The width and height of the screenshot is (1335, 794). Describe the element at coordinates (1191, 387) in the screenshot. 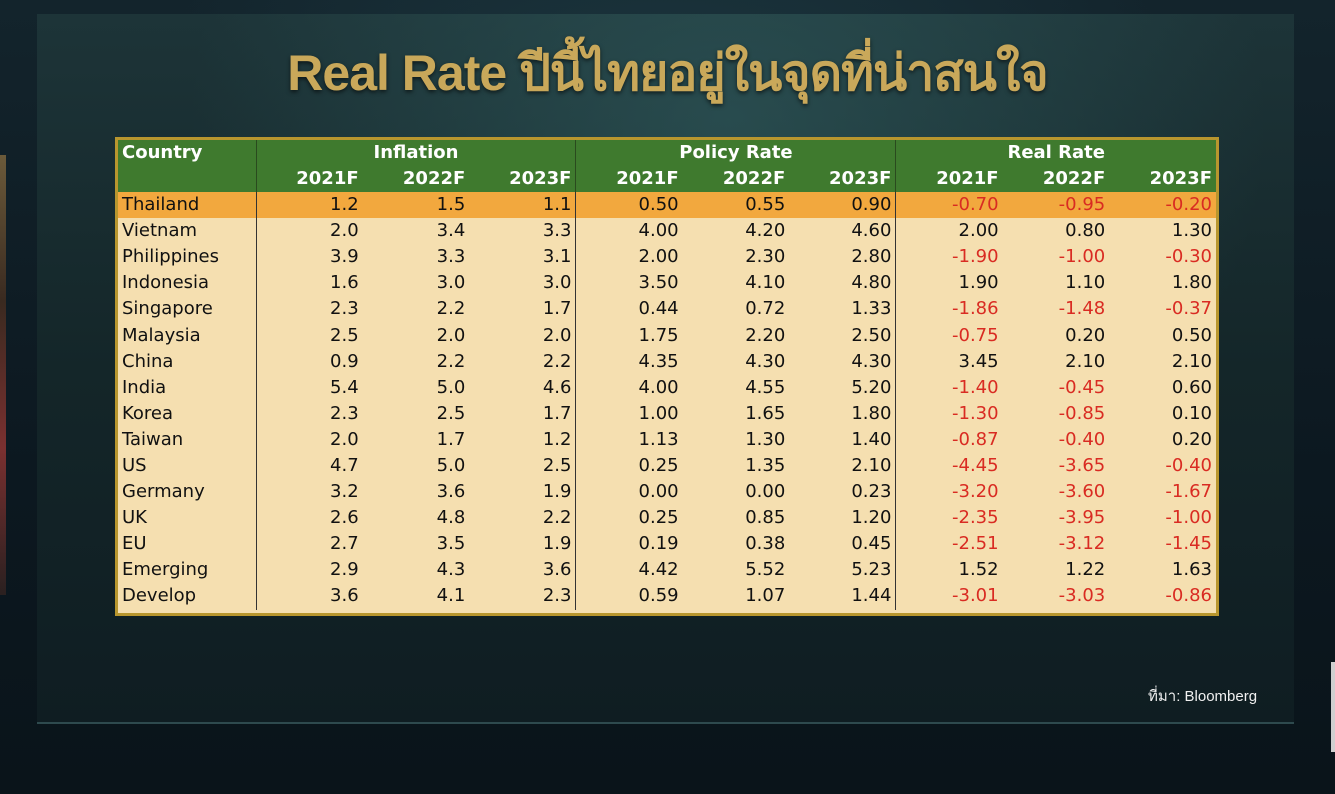

I see `real-rate-cell: 0.60` at that location.